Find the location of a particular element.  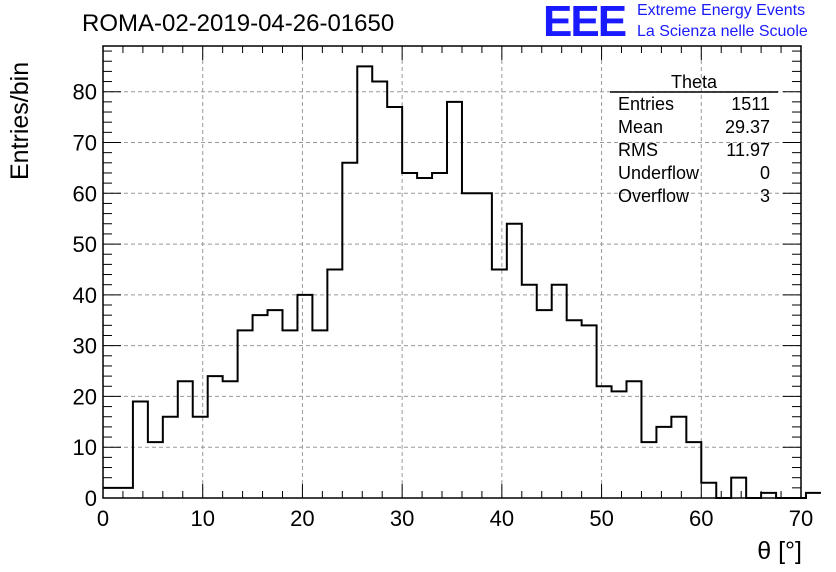

x-tick-label: 60 is located at coordinates (701, 518).